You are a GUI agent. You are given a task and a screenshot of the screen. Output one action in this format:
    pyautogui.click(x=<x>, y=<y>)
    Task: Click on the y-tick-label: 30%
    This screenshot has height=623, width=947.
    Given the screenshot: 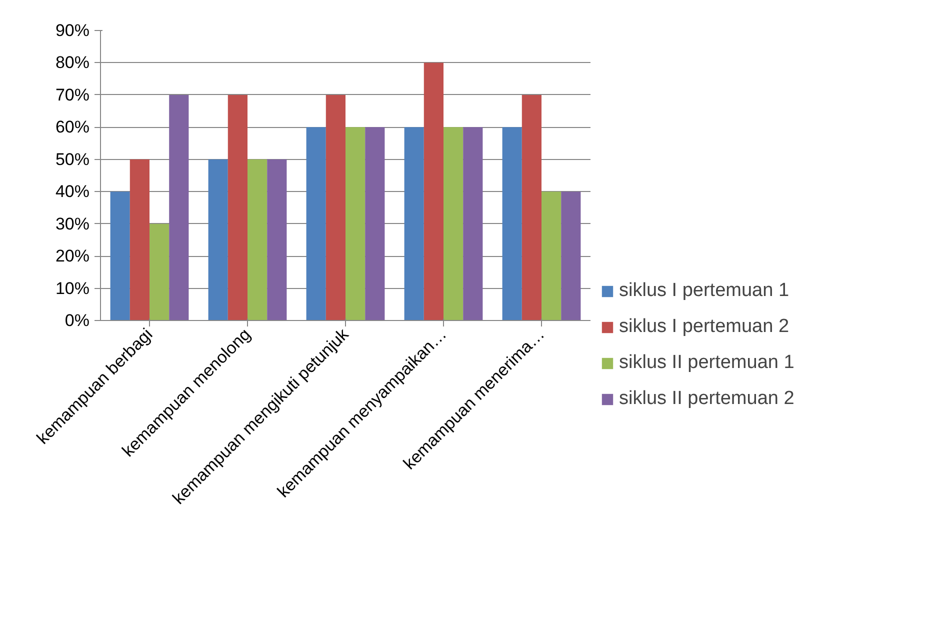 What is the action you would take?
    pyautogui.click(x=72, y=224)
    